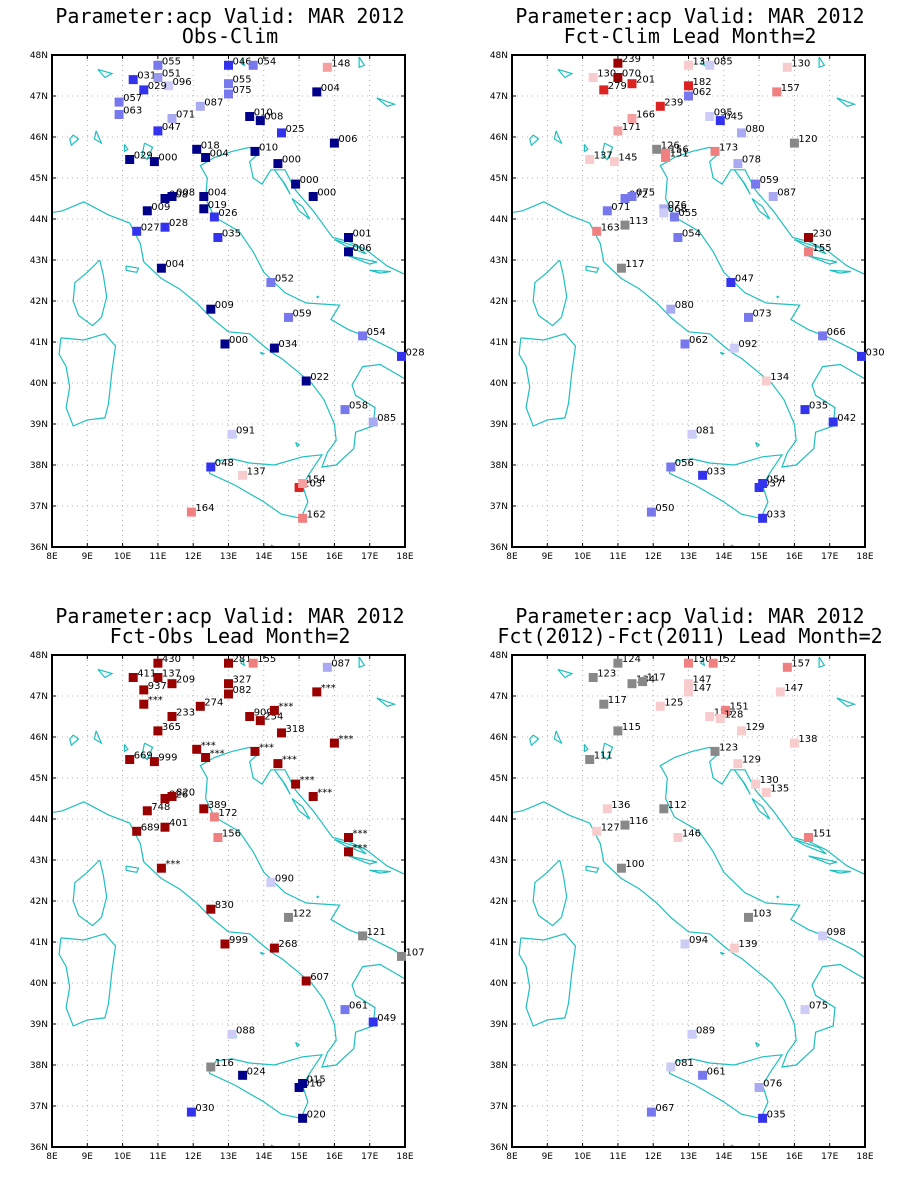 This screenshot has width=920, height=1200. Describe the element at coordinates (673, 702) in the screenshot. I see `station-value-label: 125` at that location.